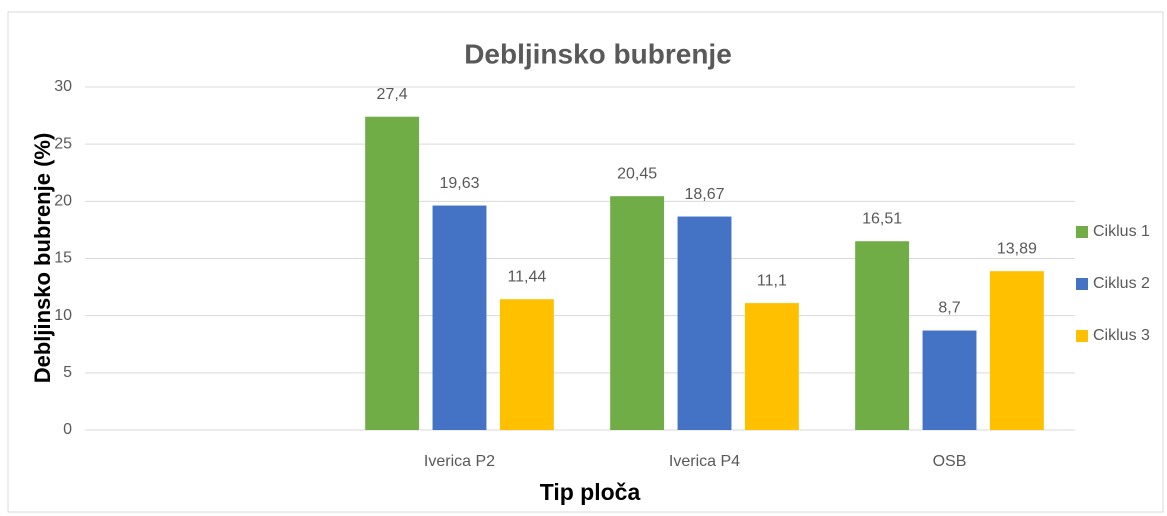  I want to click on y-tick-label: 20, so click(63, 201).